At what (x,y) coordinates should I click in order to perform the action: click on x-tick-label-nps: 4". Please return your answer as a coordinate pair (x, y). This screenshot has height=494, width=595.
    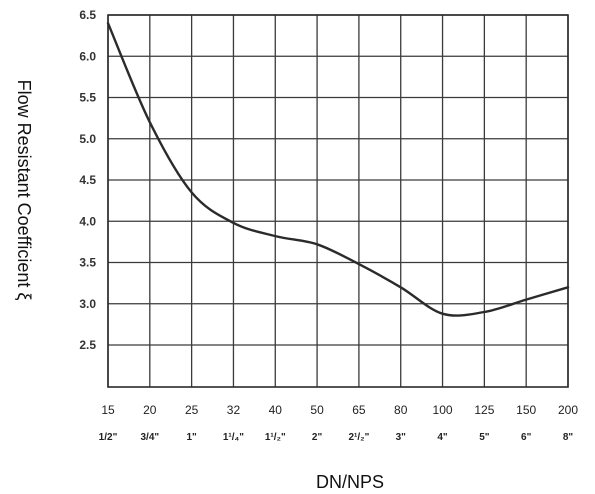
    Looking at the image, I should click on (442, 437).